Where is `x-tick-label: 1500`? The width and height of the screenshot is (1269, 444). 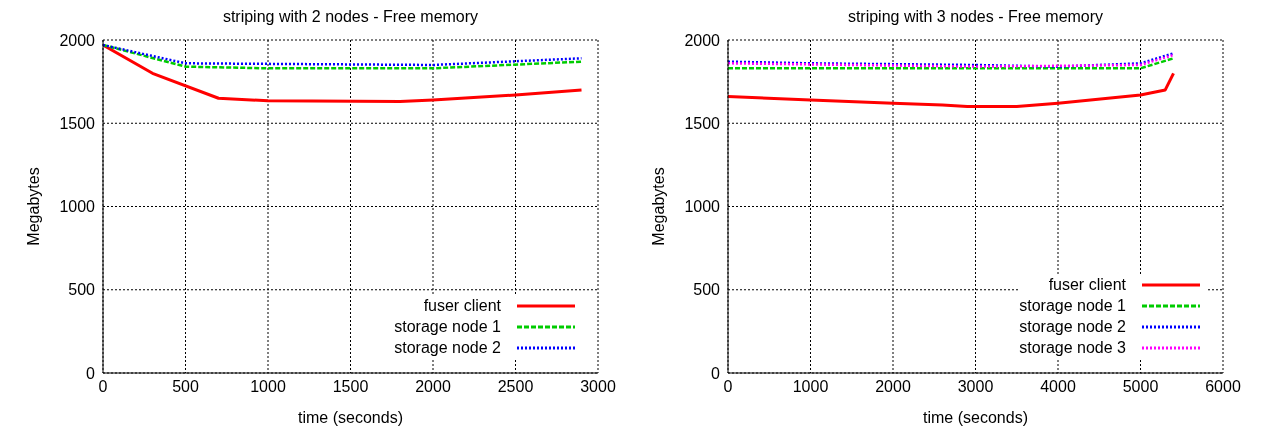 x-tick-label: 1500 is located at coordinates (350, 387).